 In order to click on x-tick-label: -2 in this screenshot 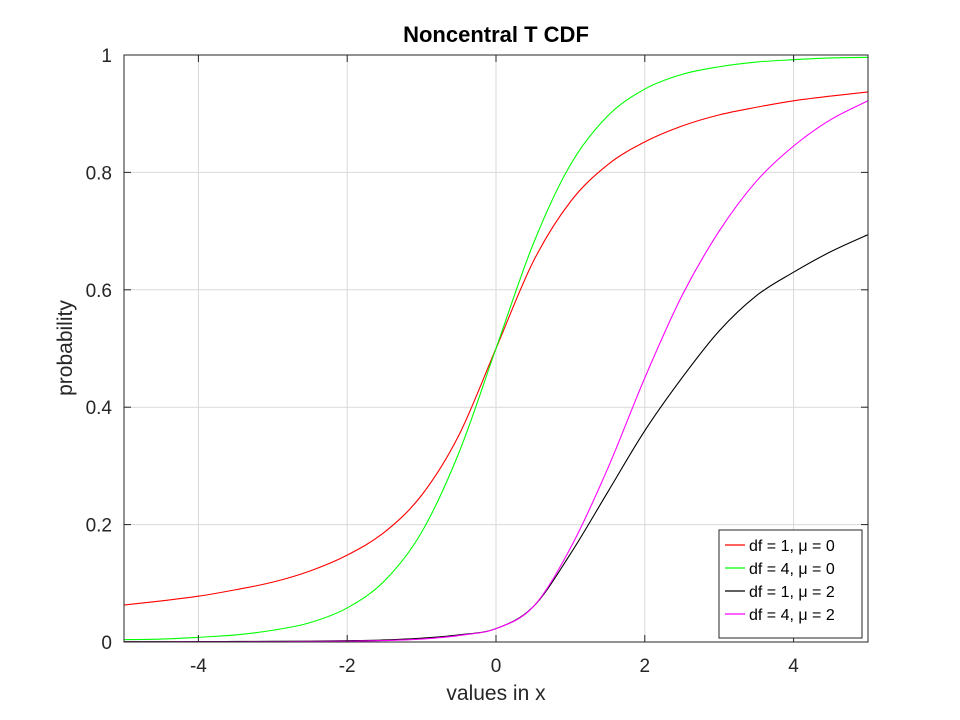, I will do `click(347, 666)`.